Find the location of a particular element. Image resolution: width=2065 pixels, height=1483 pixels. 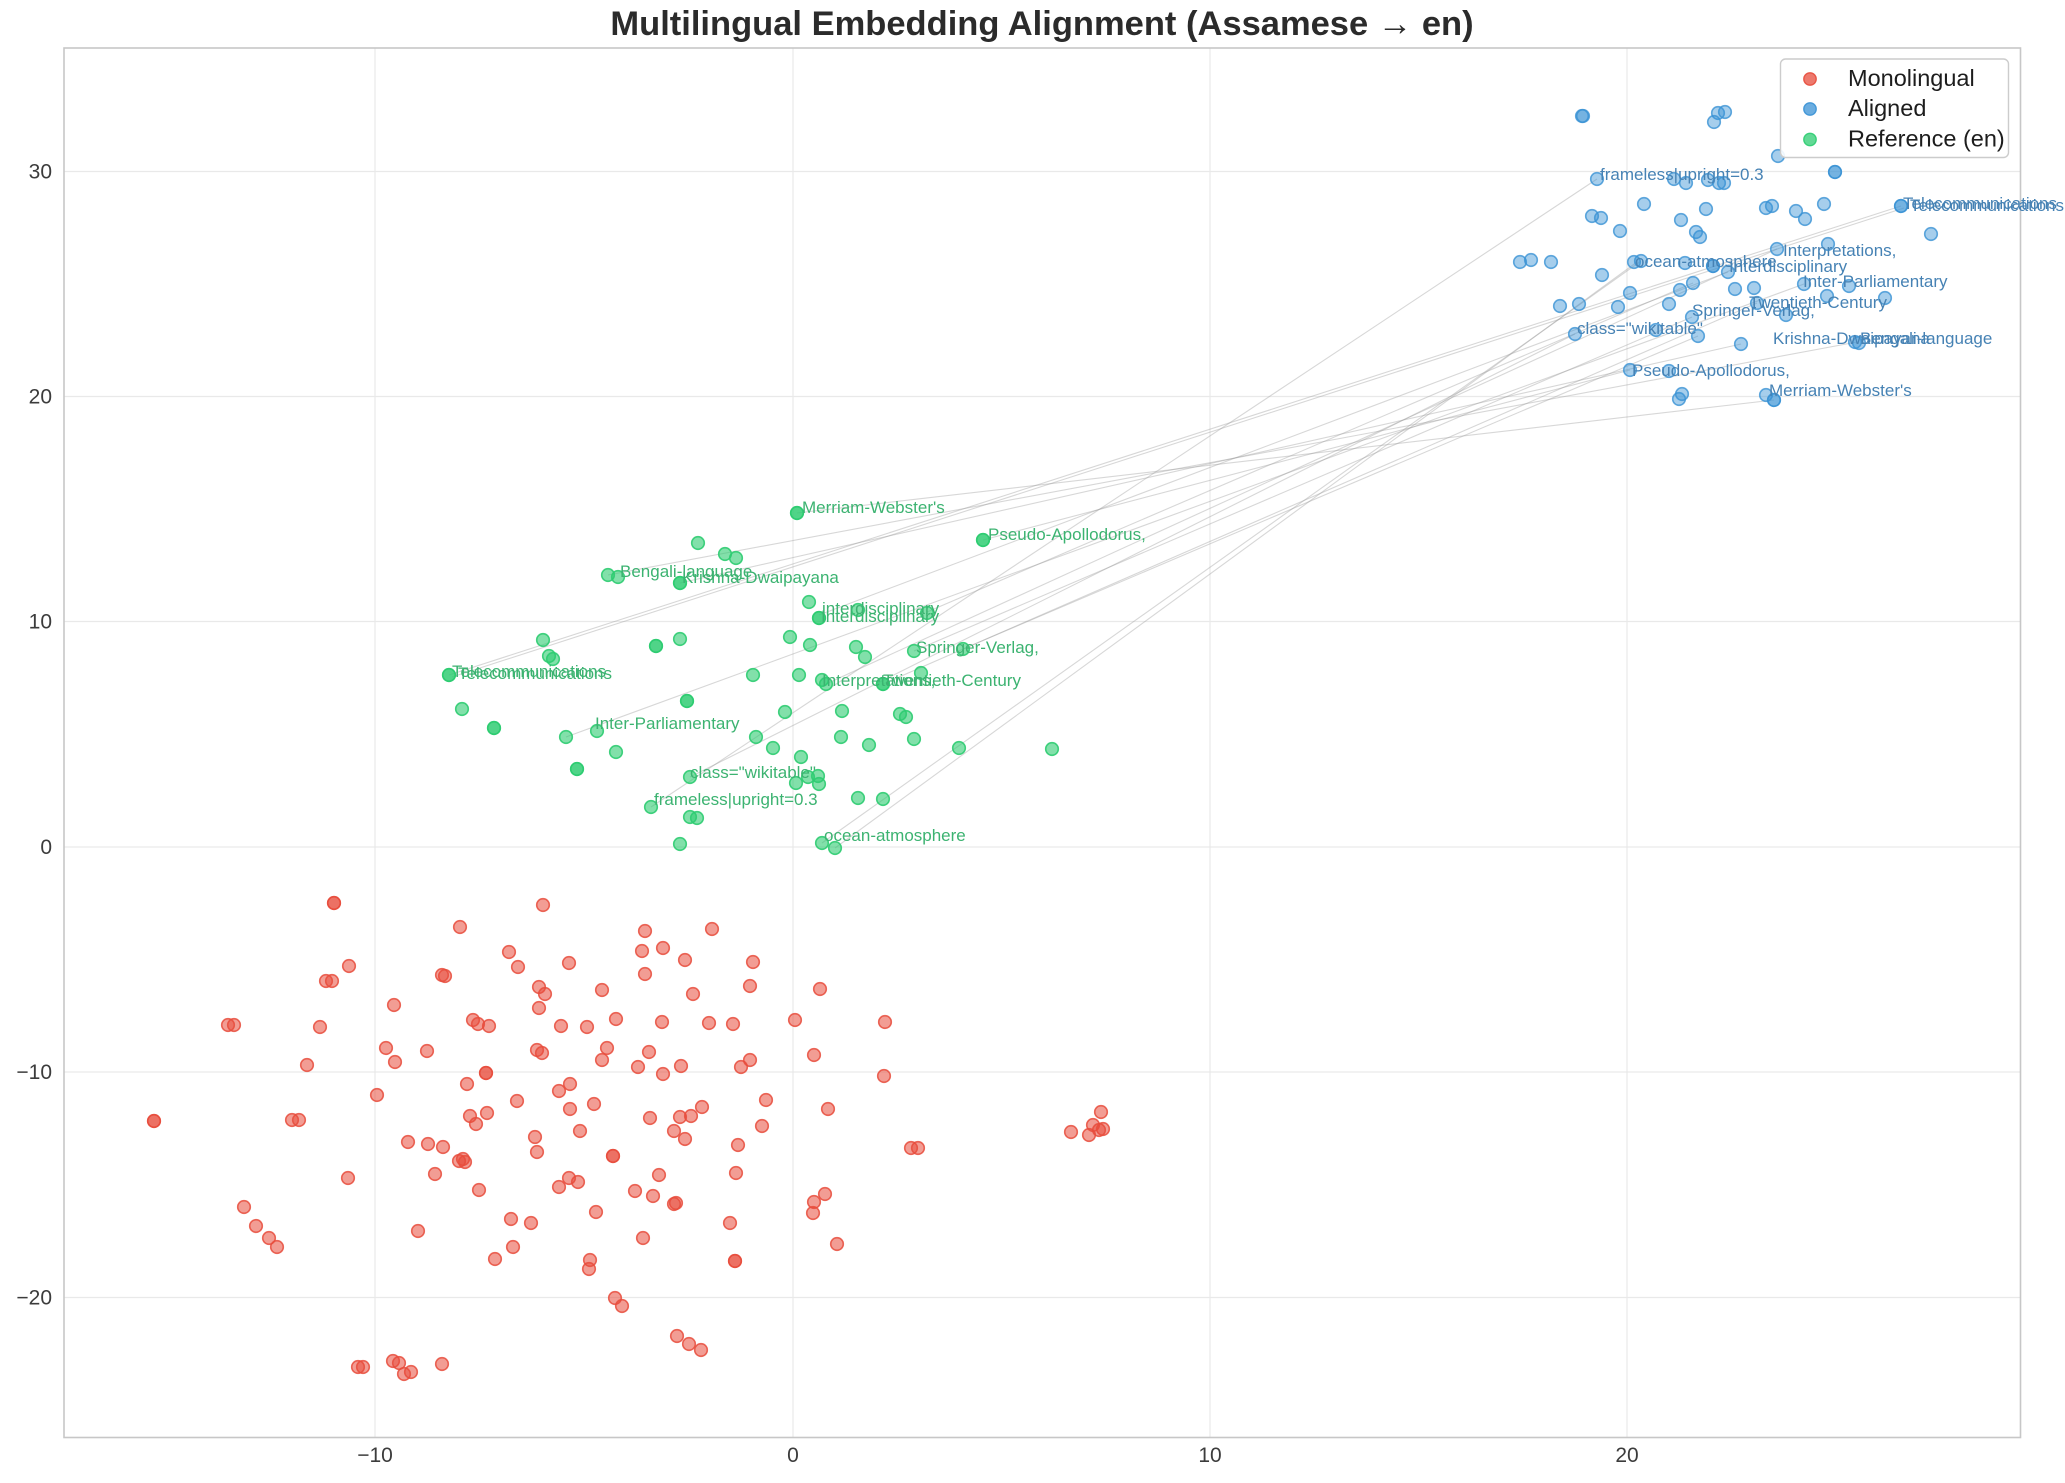

svg-text: −20 is located at coordinates (34, 1298).